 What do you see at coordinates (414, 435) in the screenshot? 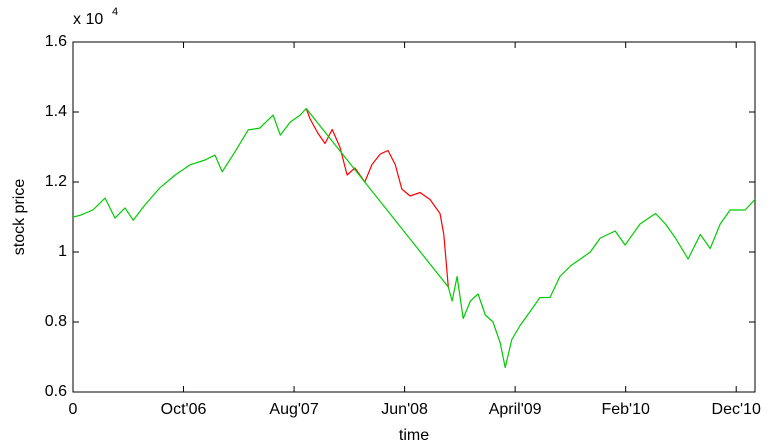
I see `x-axis-label: time` at bounding box center [414, 435].